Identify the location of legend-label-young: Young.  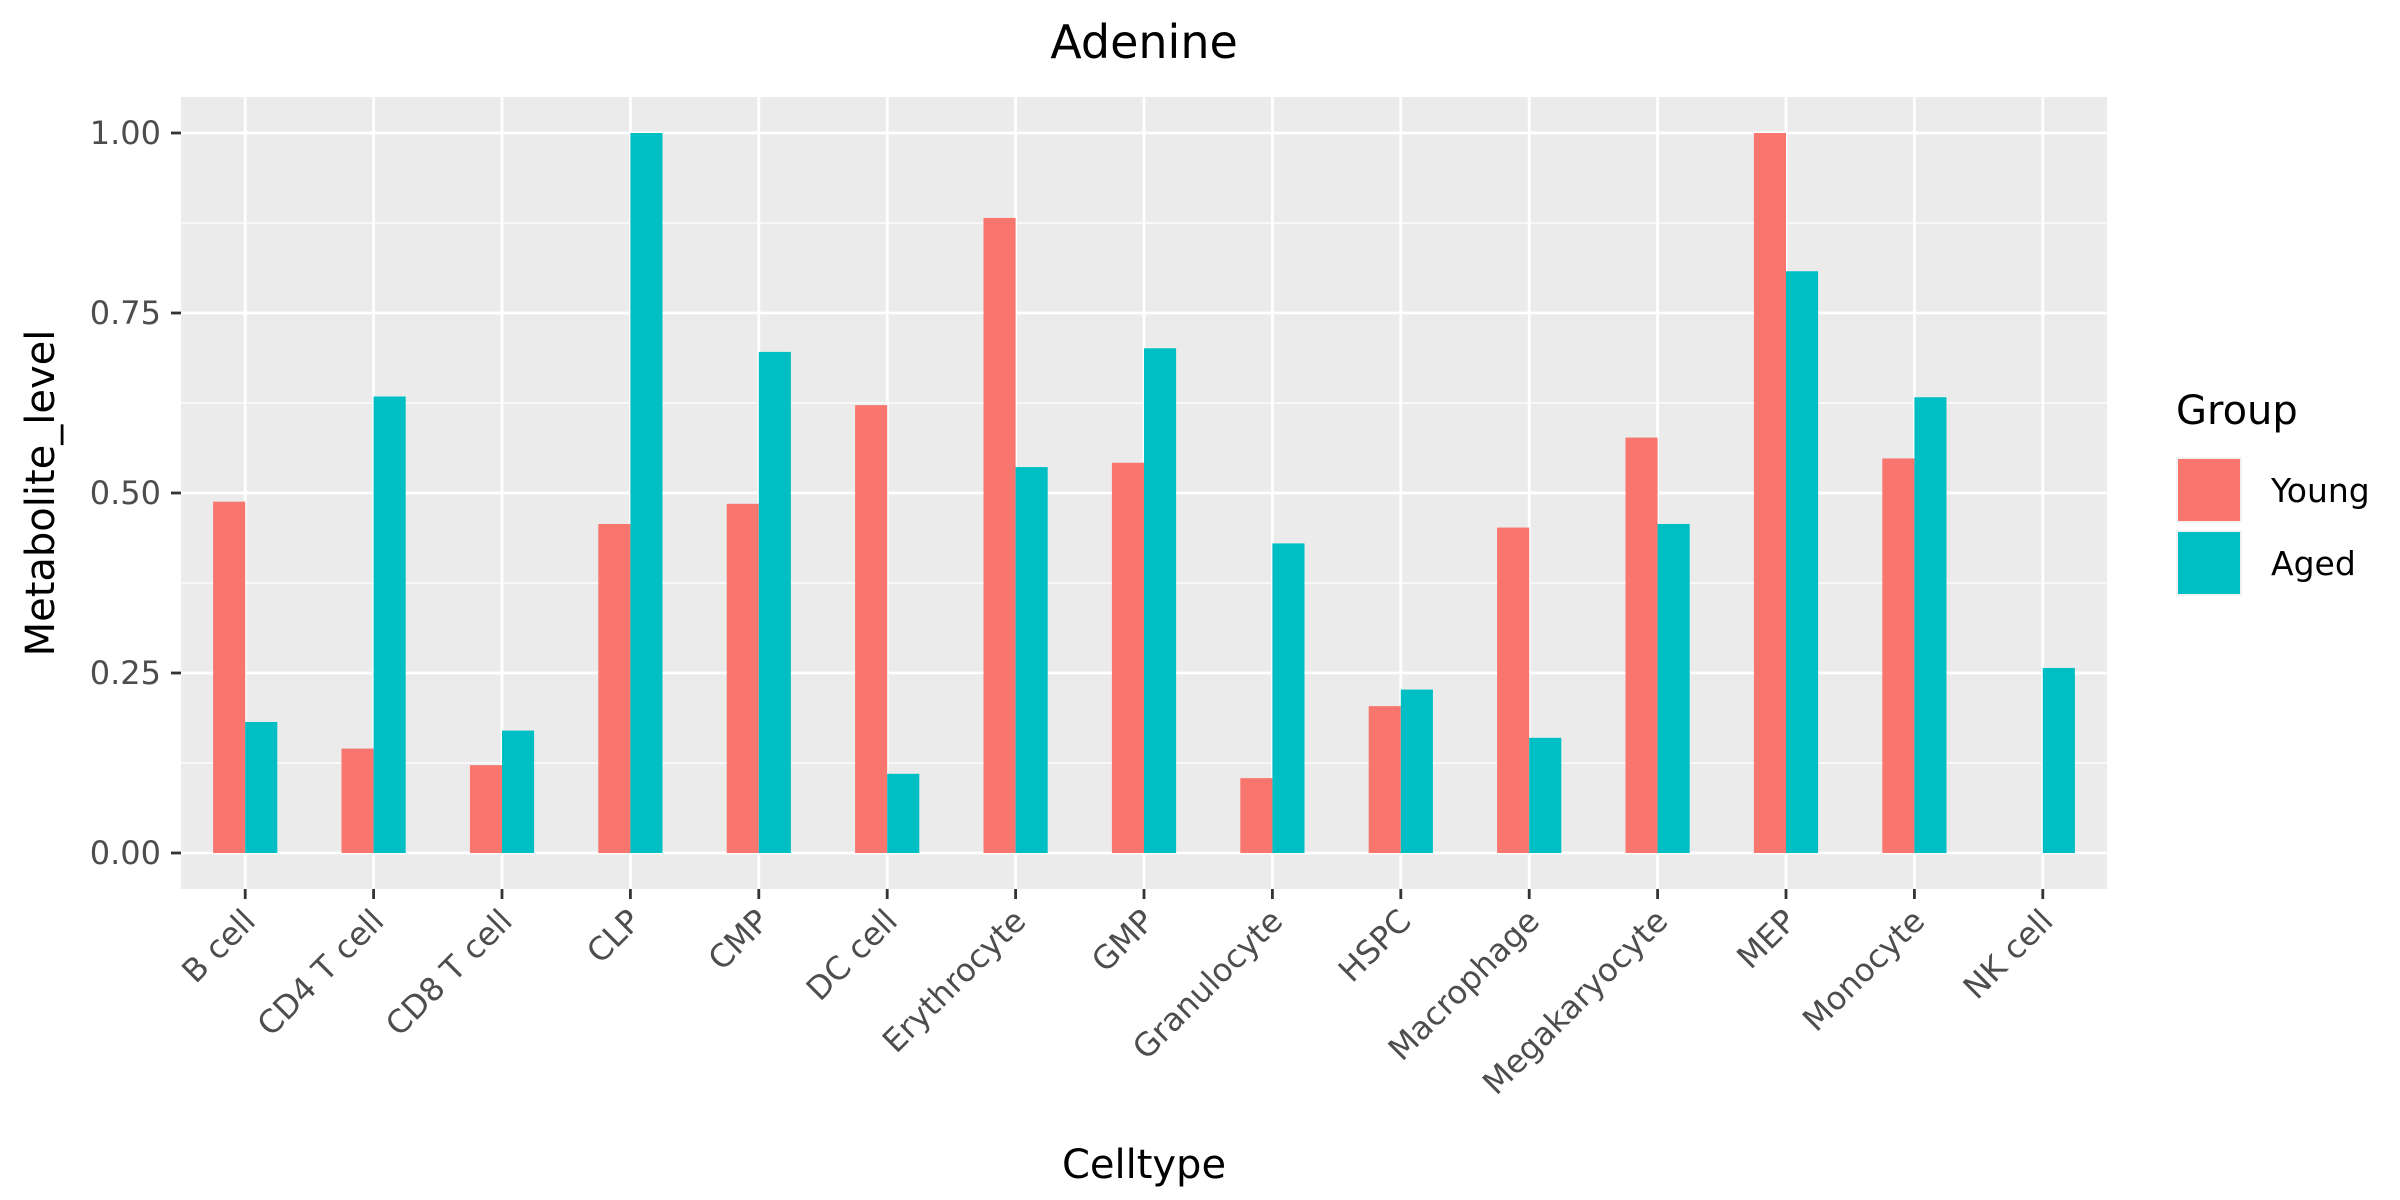
(2320, 490).